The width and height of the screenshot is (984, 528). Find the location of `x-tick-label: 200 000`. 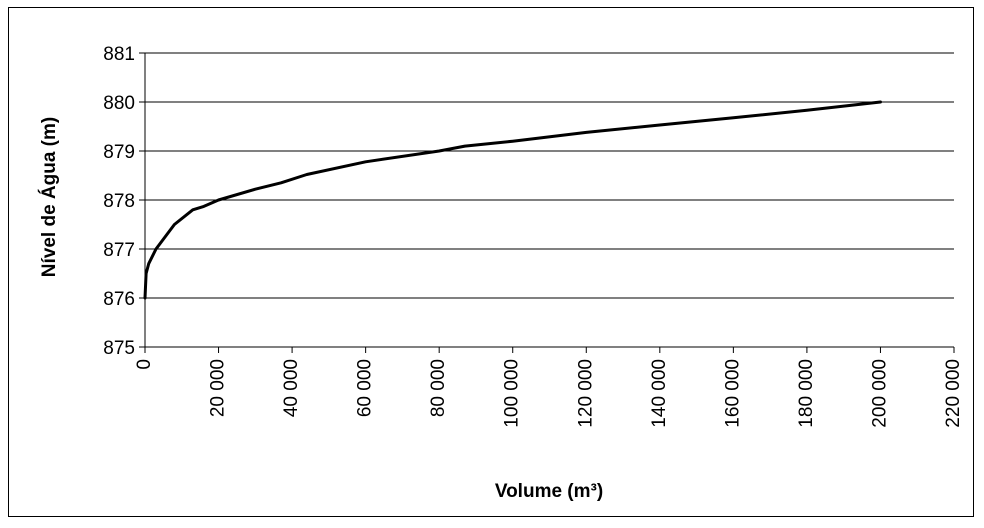

x-tick-label: 200 000 is located at coordinates (879, 393).